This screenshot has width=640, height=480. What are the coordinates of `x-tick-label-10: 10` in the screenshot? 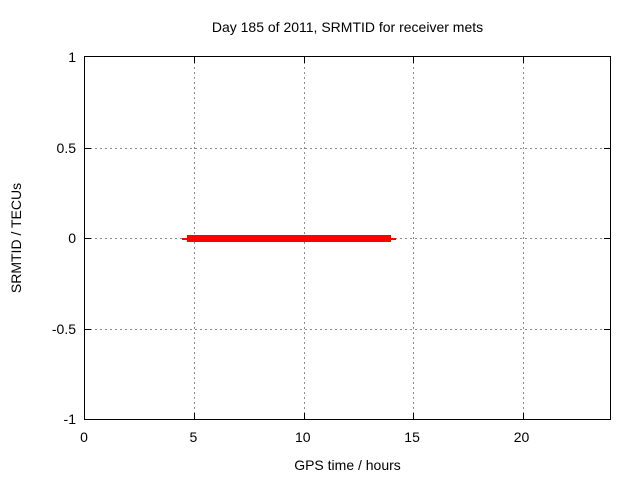 It's located at (303, 437).